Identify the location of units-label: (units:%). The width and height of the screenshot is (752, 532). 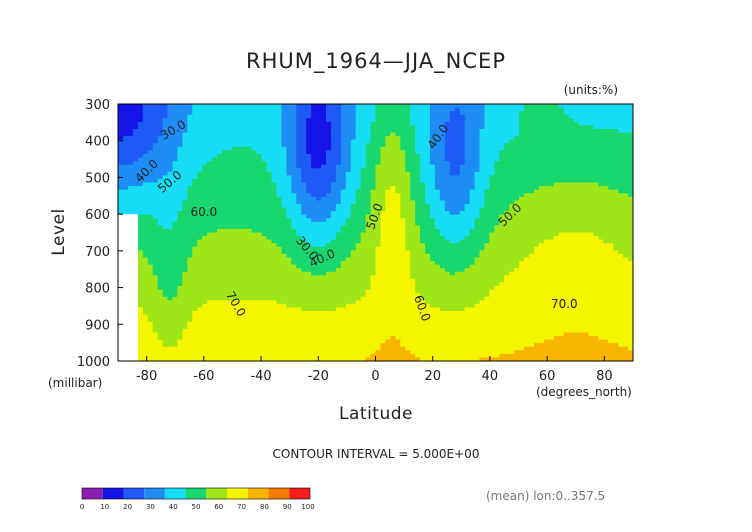
(591, 90).